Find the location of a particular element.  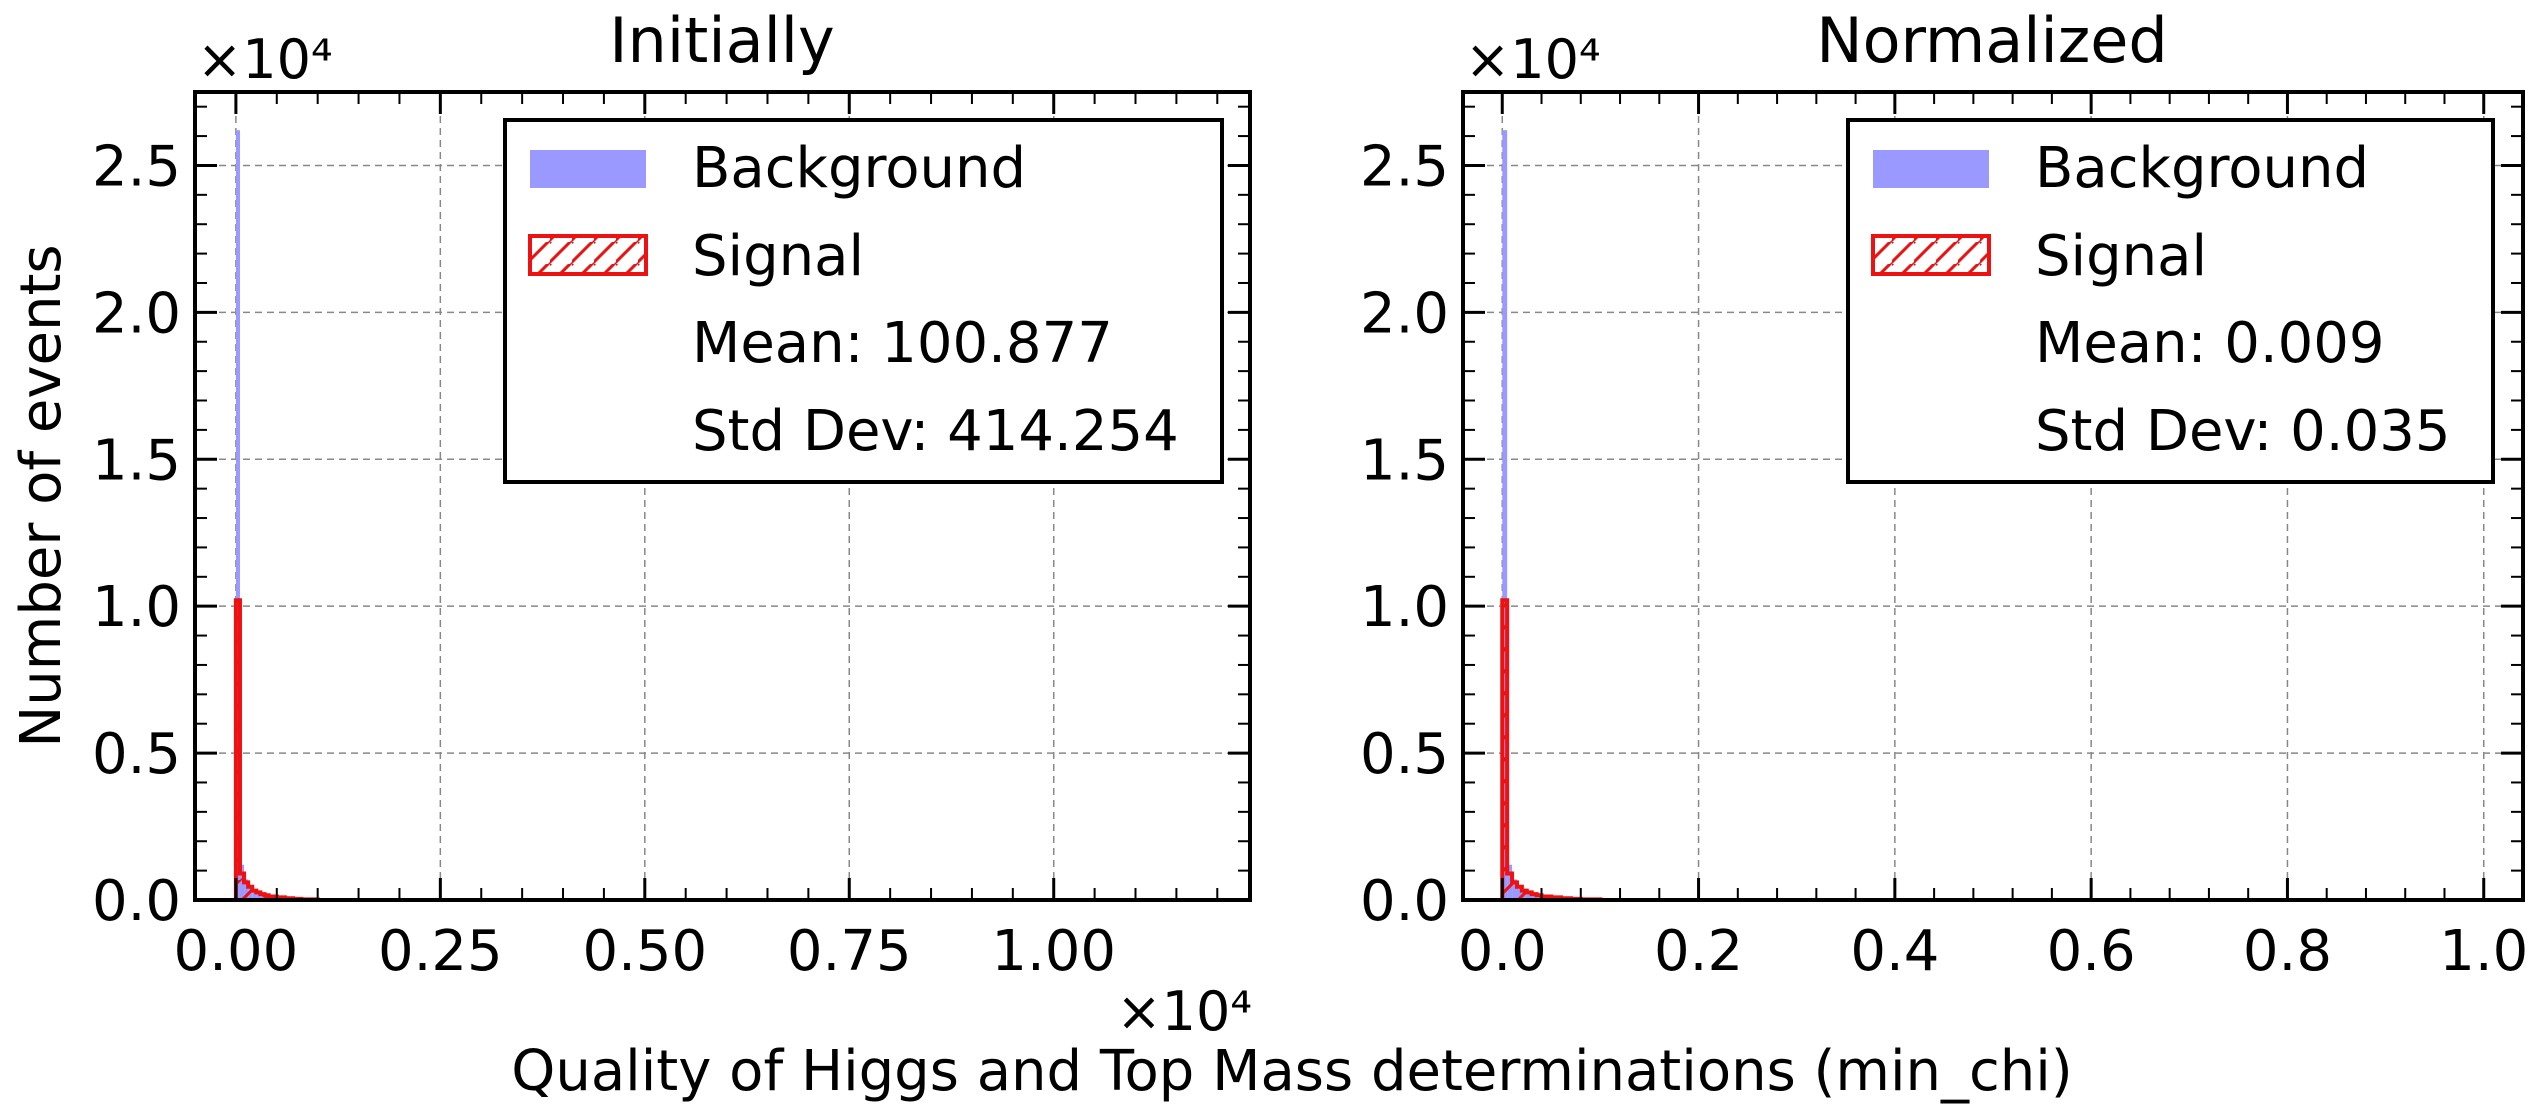

x-tick-label: 1.00 is located at coordinates (1053, 951).